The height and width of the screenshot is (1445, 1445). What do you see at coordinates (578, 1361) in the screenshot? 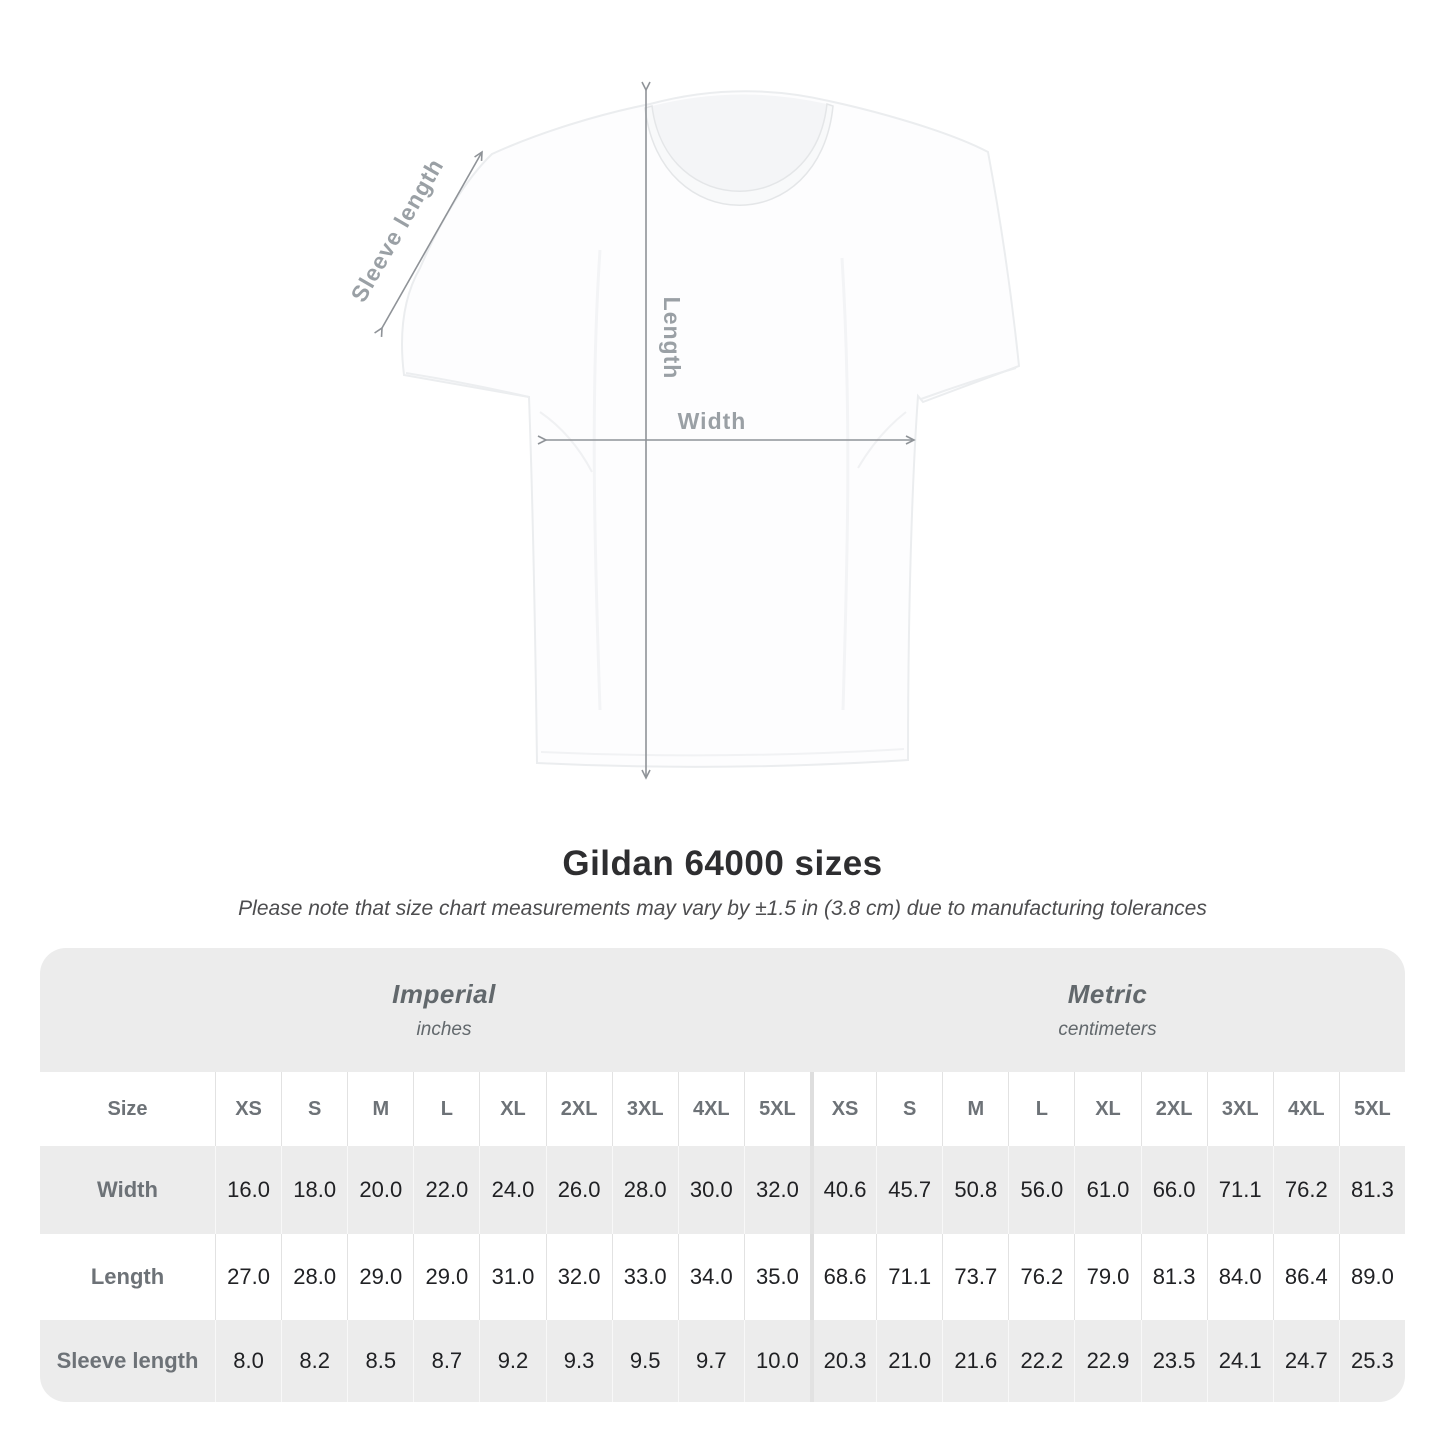
I see `cell: 9.3` at bounding box center [578, 1361].